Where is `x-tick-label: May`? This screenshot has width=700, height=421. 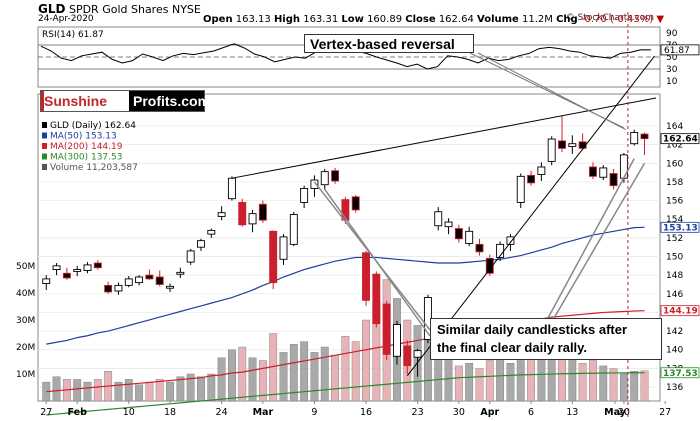 x-tick-label: May is located at coordinates (615, 412).